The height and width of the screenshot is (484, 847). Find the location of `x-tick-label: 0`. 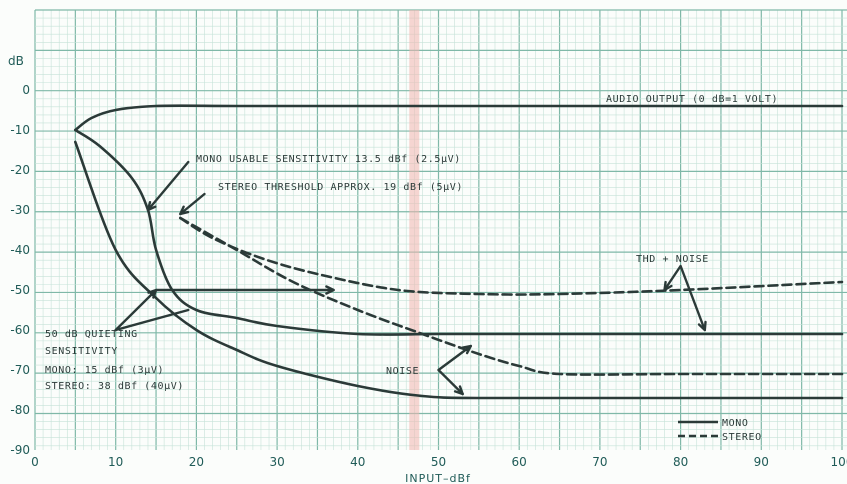

x-tick-label: 0 is located at coordinates (35, 462).